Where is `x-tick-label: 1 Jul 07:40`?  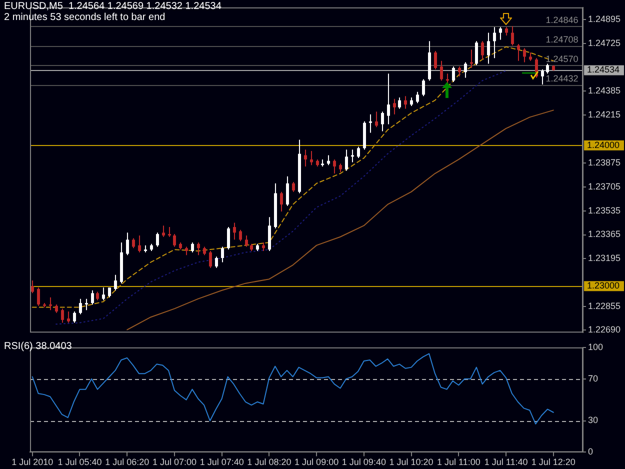 x-tick-label: 1 Jul 07:40 is located at coordinates (222, 462).